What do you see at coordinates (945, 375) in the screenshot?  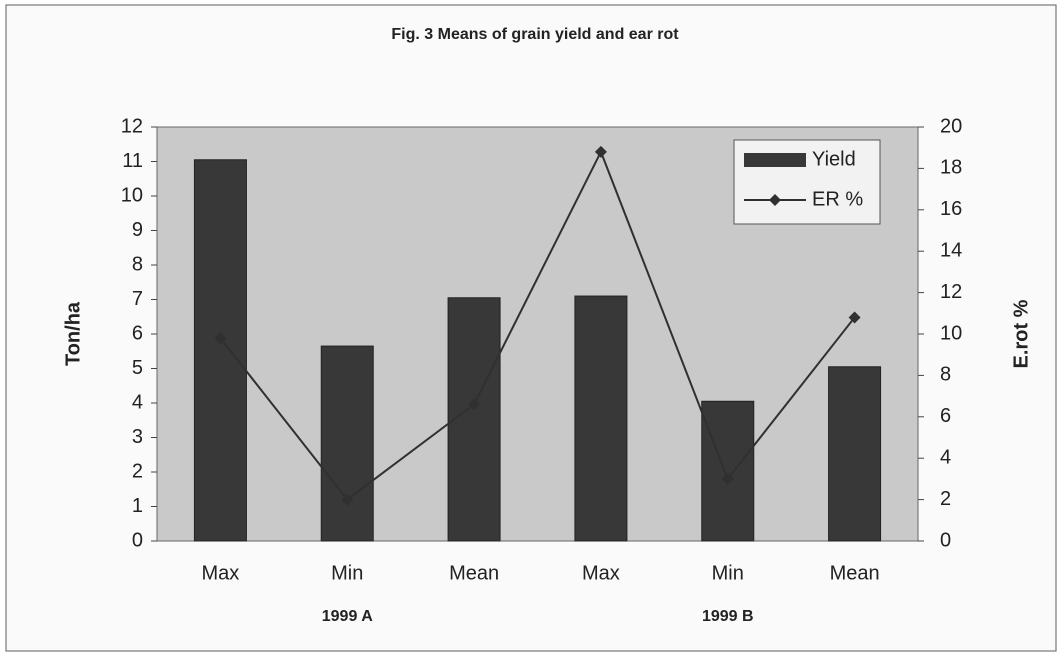 I see `y2-tick-label: 8` at bounding box center [945, 375].